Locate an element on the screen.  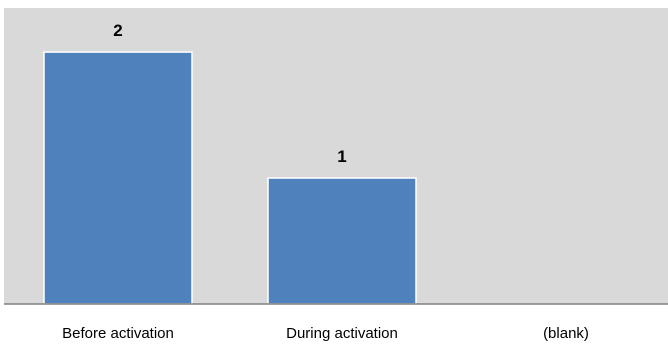
category-label-1: Before activation is located at coordinates (118, 333).